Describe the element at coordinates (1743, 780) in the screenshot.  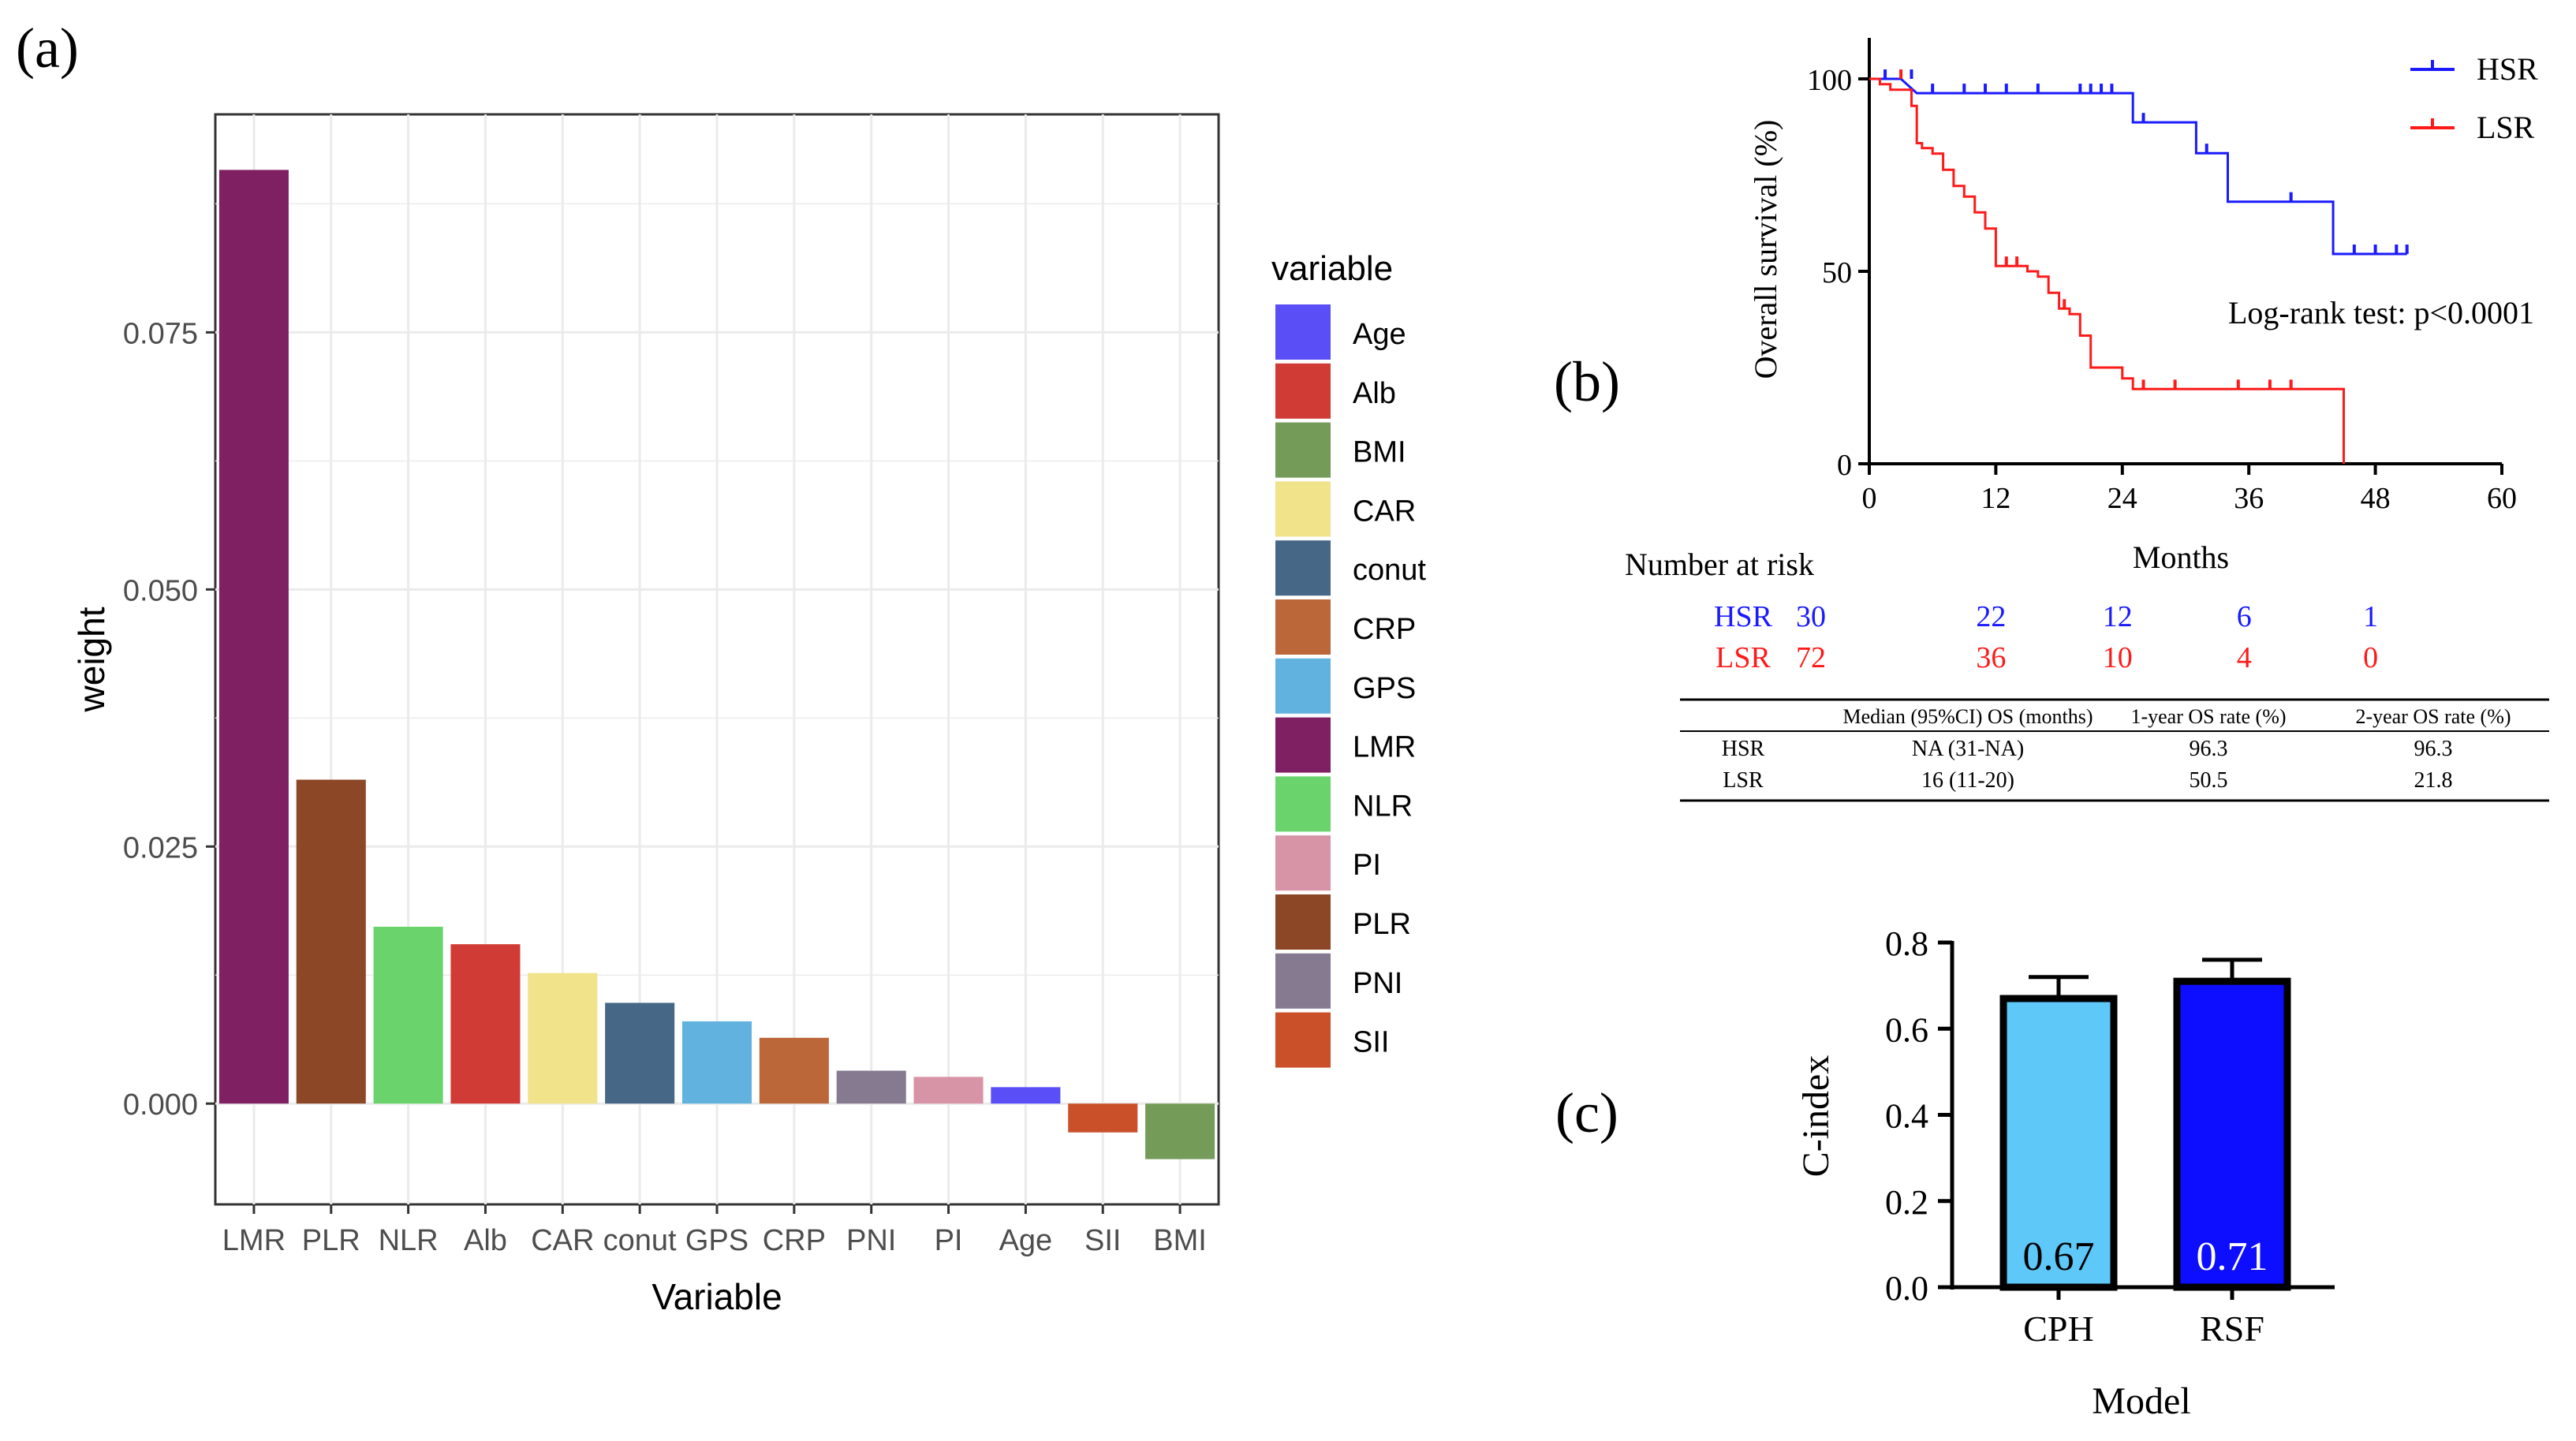
I see `table-cell: LSR` at that location.